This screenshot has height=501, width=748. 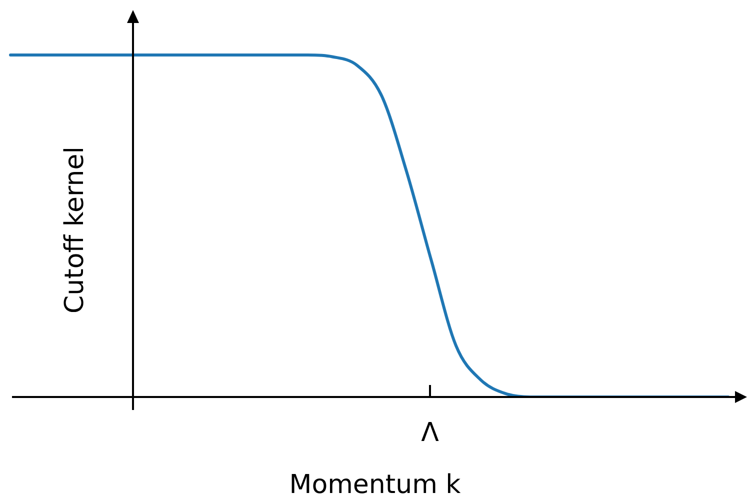 What do you see at coordinates (430, 433) in the screenshot?
I see `text: Λ` at bounding box center [430, 433].